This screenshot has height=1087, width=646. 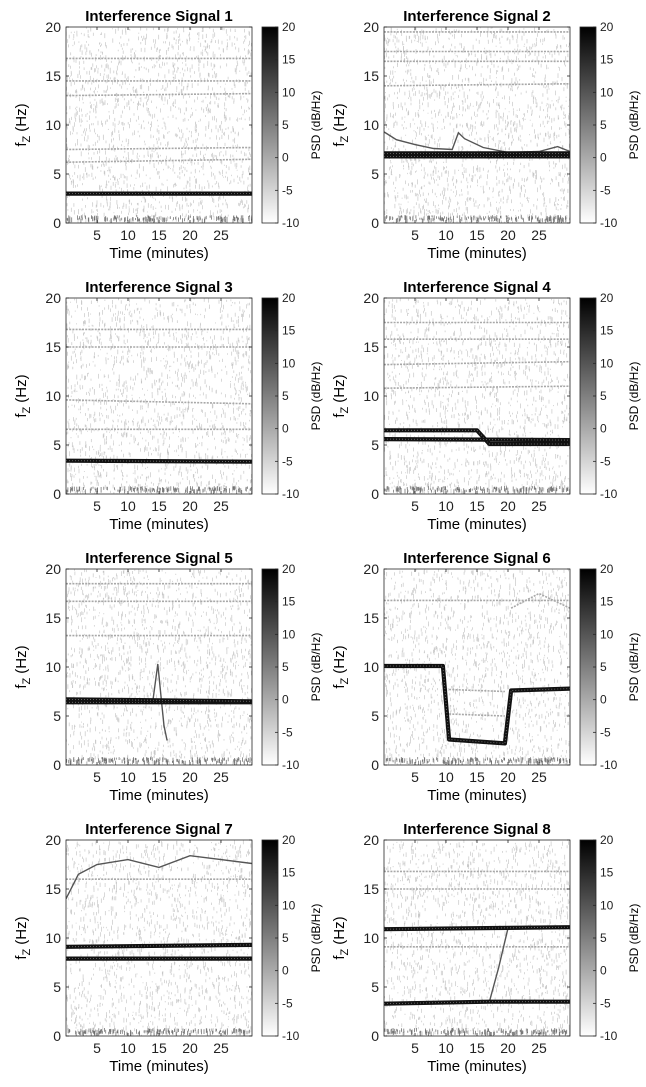 I want to click on y-axis-label-subscript: Z, so click(x=27, y=409).